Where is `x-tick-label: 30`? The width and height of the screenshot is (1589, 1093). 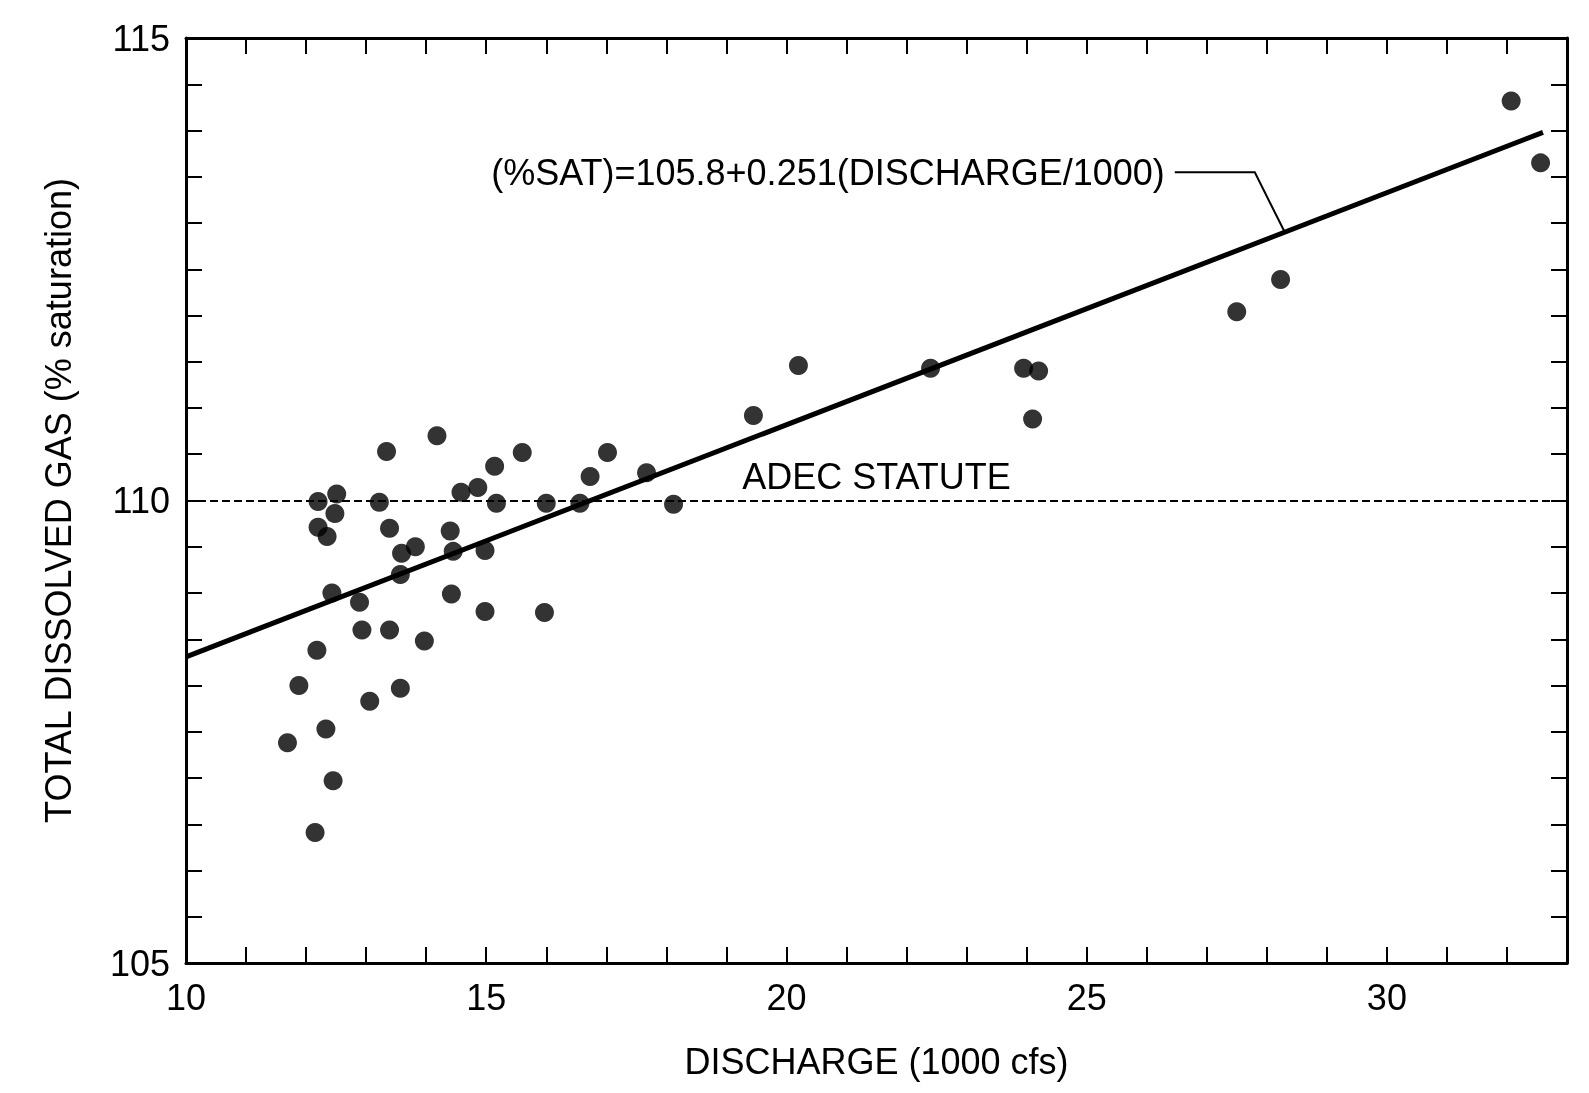
x-tick-label: 30 is located at coordinates (1386, 997).